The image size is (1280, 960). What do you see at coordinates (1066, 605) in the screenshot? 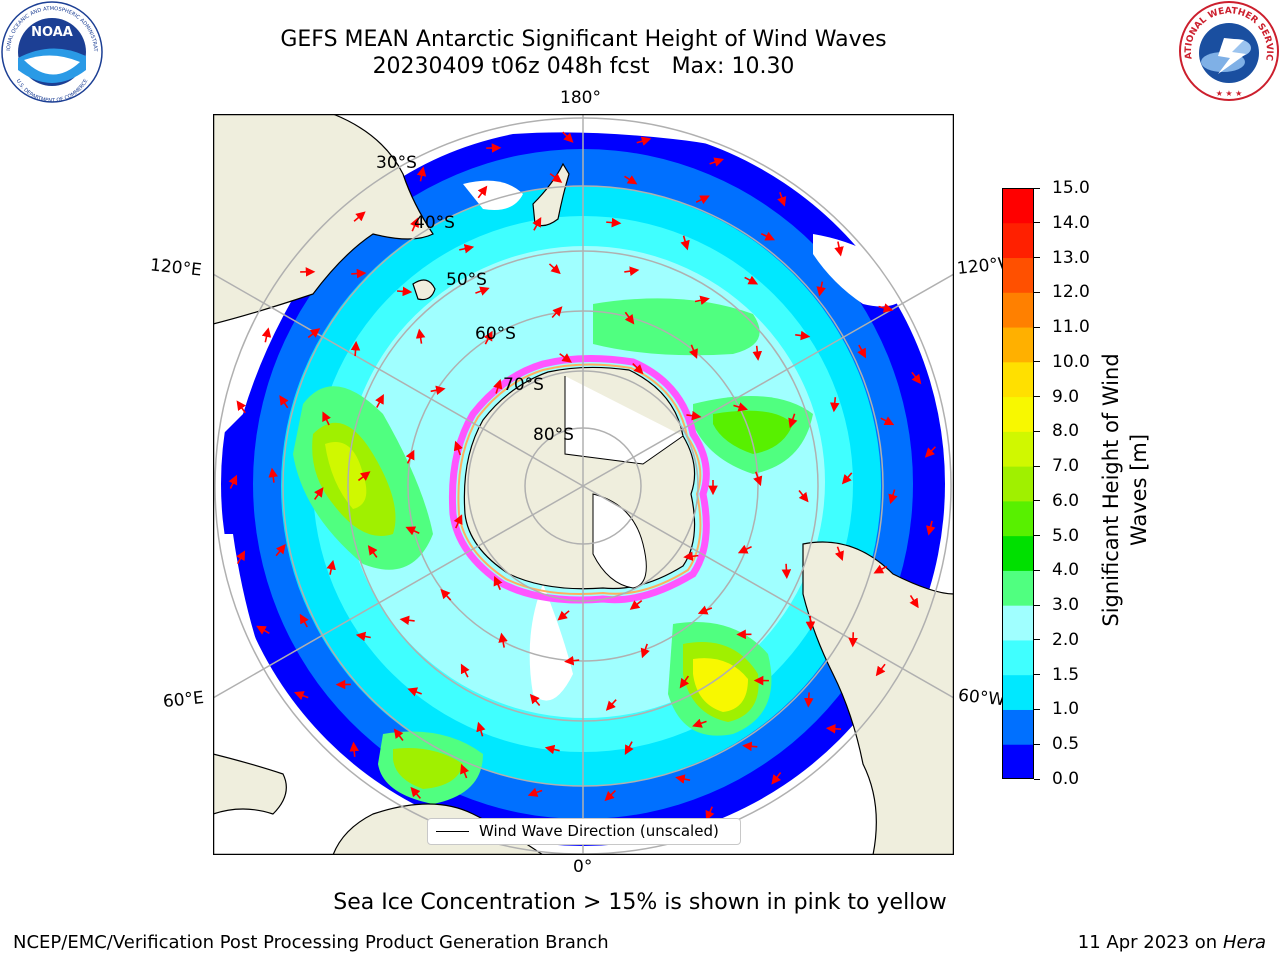
I see `colorbar-tick-label: 3.0` at bounding box center [1066, 605].